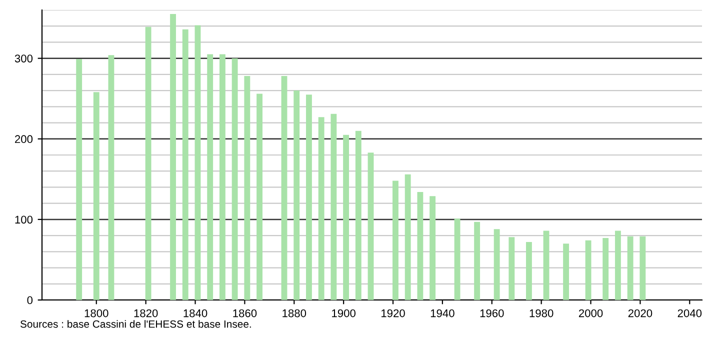  Describe the element at coordinates (393, 313) in the screenshot. I see `x-tick-label: 1920` at that location.